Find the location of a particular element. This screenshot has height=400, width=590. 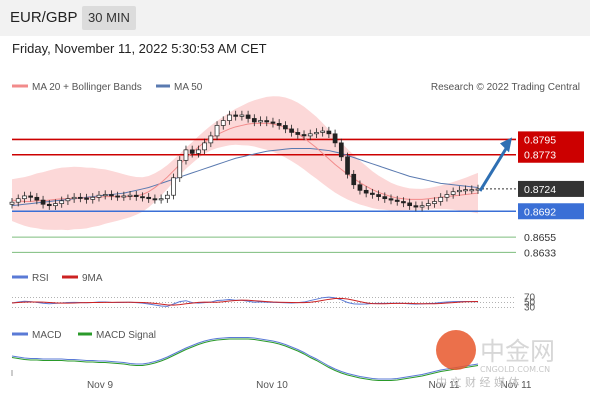

macd-line is located at coordinates (245, 358).